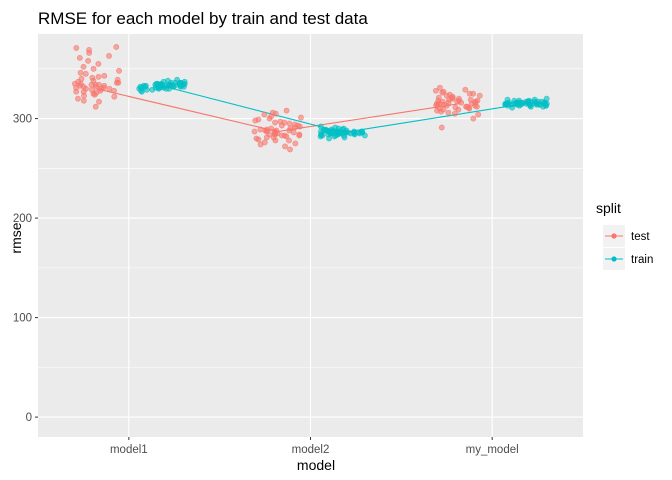  I want to click on legend: split test train, so click(624, 235).